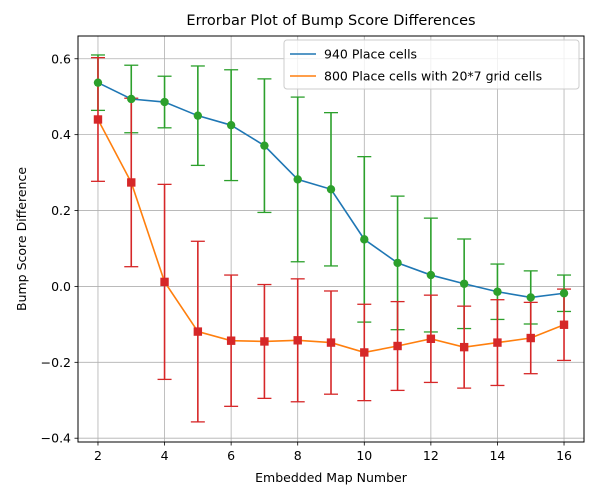 The width and height of the screenshot is (600, 500). Describe the element at coordinates (98, 455) in the screenshot. I see `x-tick-label: 2` at that location.